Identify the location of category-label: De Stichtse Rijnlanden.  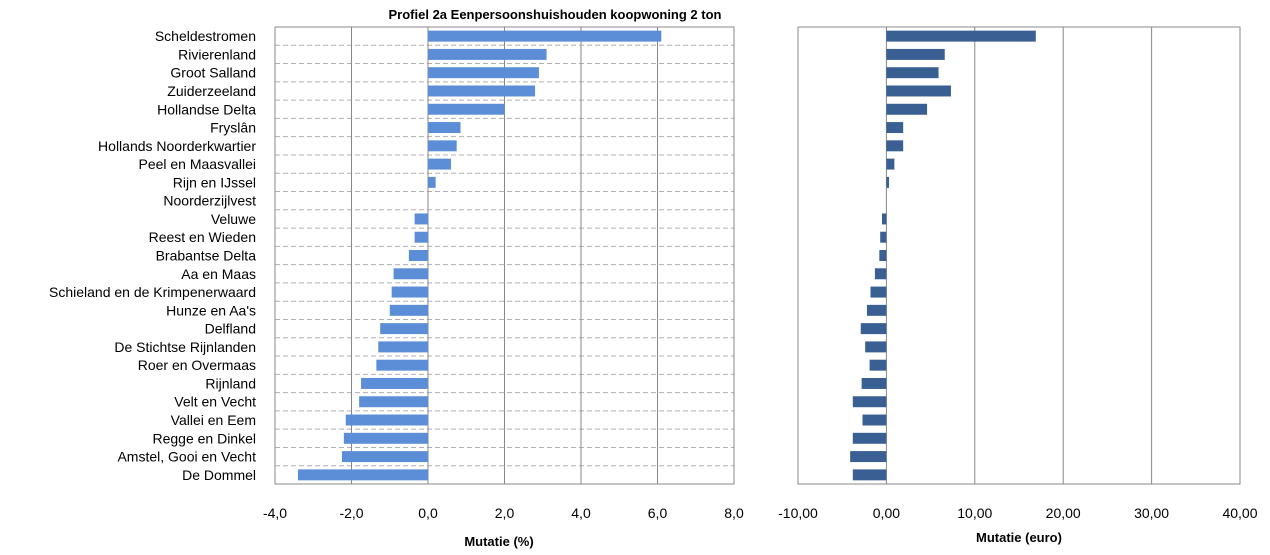
(185, 347).